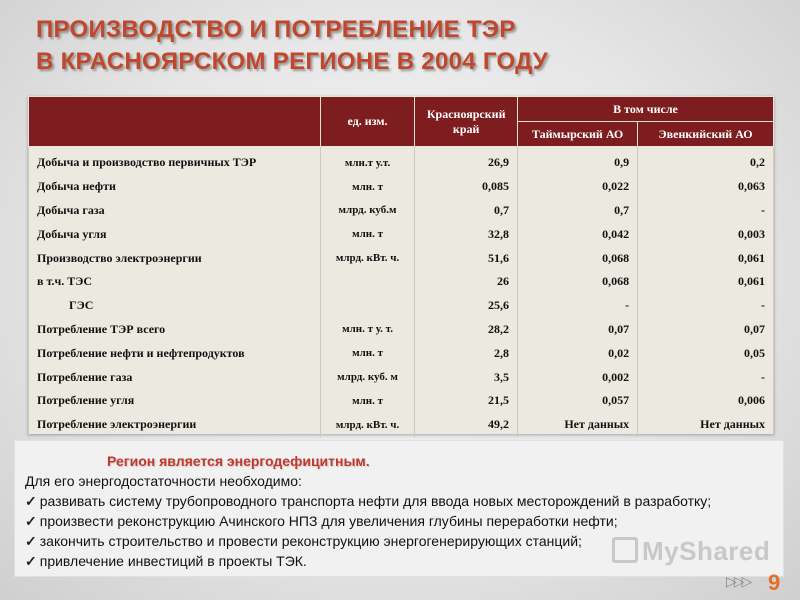  I want to click on row-taimyr-value: 0,022, so click(578, 186).